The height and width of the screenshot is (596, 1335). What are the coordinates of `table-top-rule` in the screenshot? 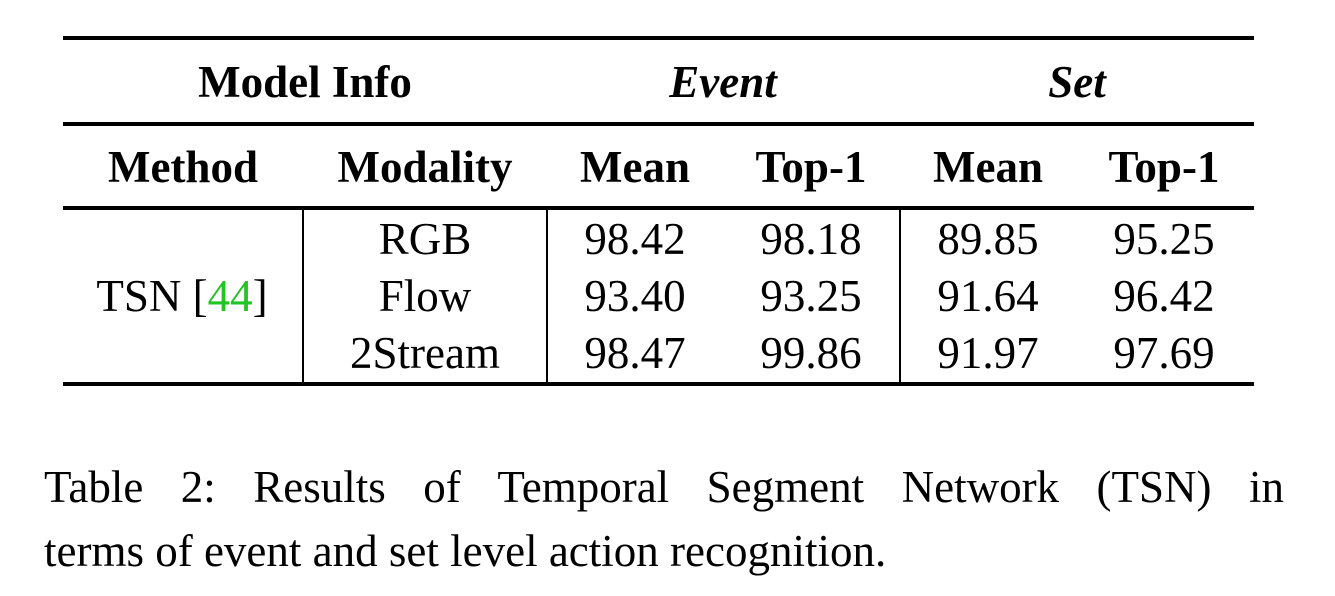 It's located at (658, 38).